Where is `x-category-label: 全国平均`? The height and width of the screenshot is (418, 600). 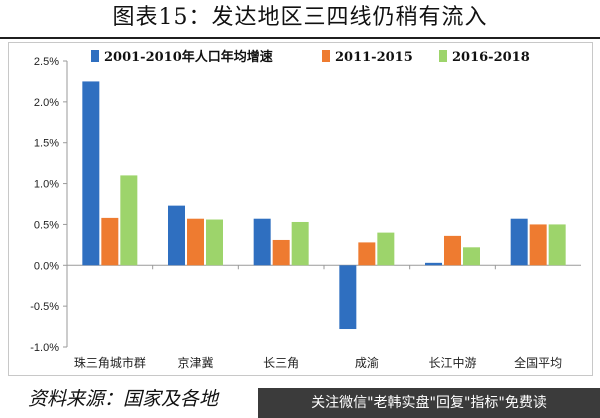
x-category-label: 全国平均 is located at coordinates (538, 362).